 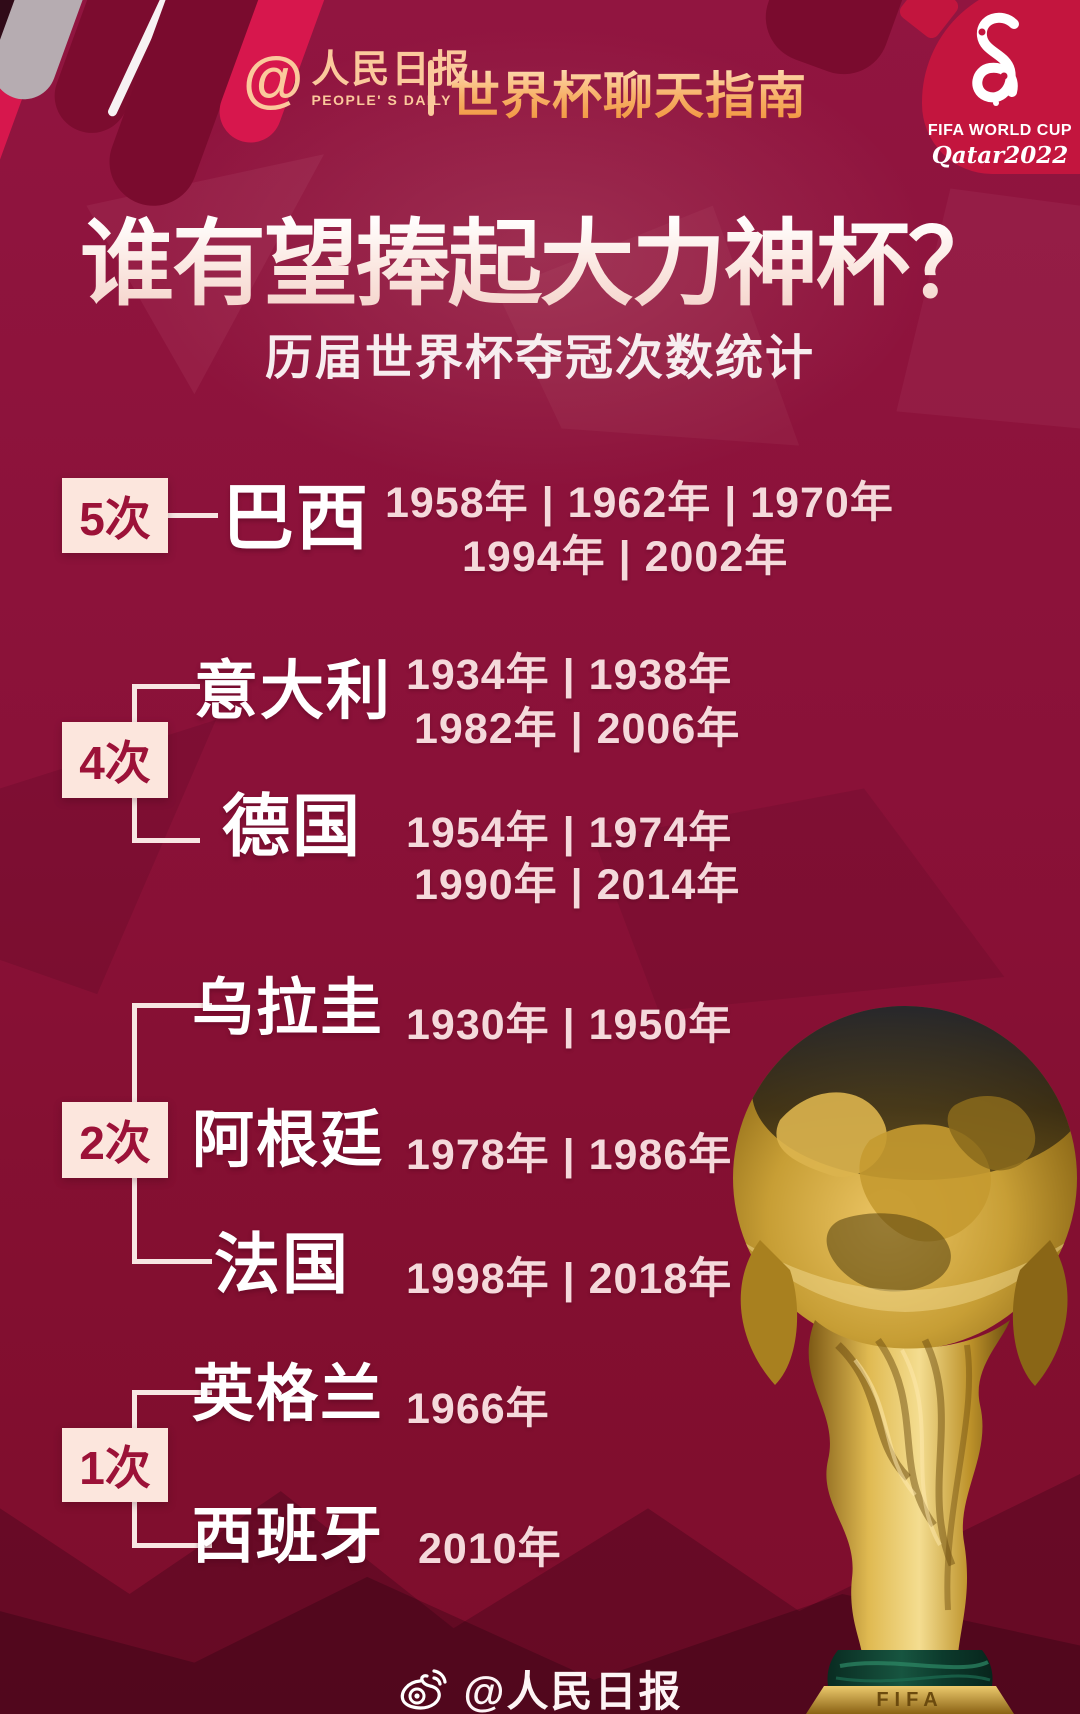 What do you see at coordinates (115, 515) in the screenshot?
I see `count-box-5: 5次` at bounding box center [115, 515].